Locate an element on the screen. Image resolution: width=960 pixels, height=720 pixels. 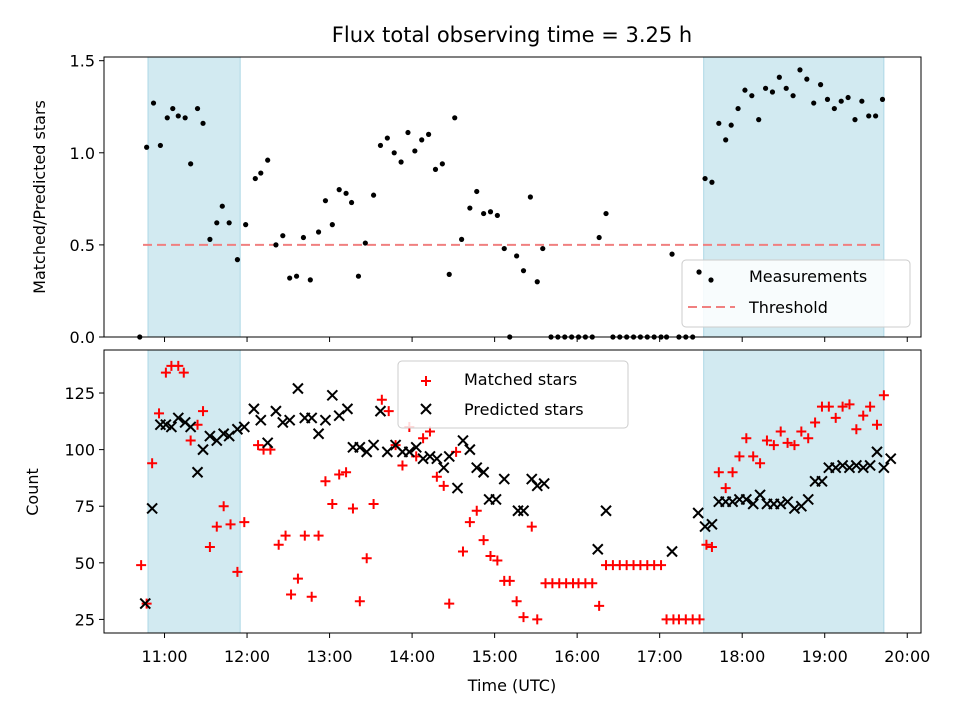
legend-predicted-label: Predicted stars is located at coordinates (524, 409).